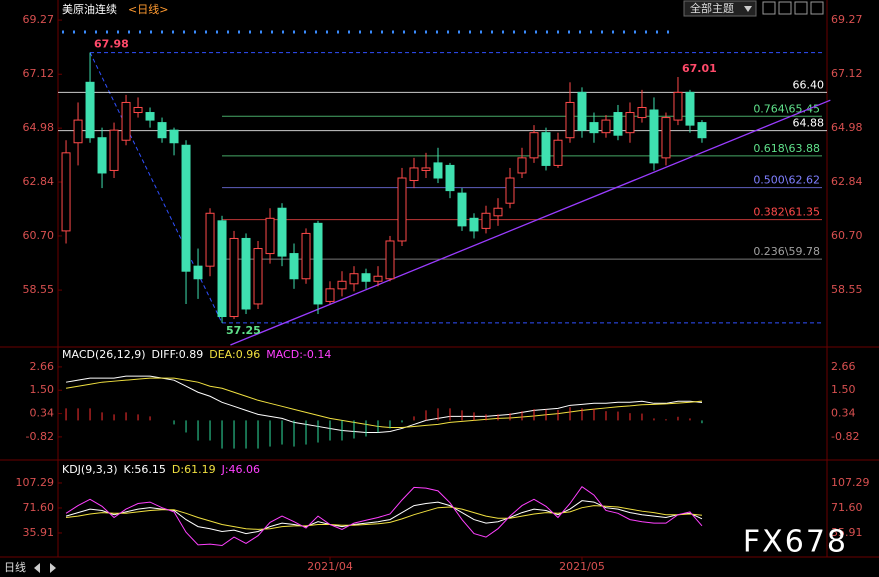 The image size is (879, 577). I want to click on y-tick-label: 71.60, so click(39, 507).